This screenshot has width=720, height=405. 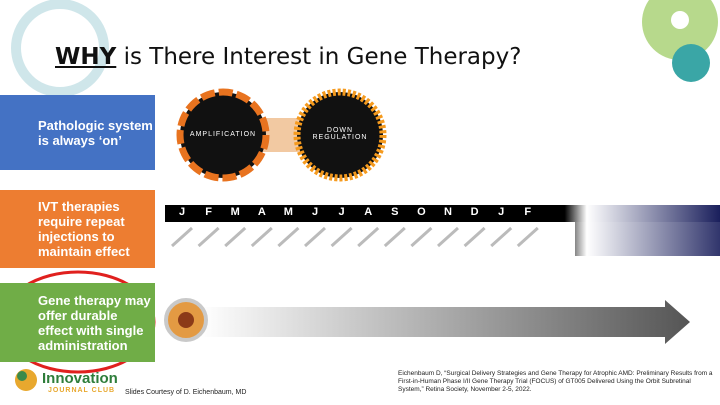 I want to click on arrow, so click(x=445, y=322).